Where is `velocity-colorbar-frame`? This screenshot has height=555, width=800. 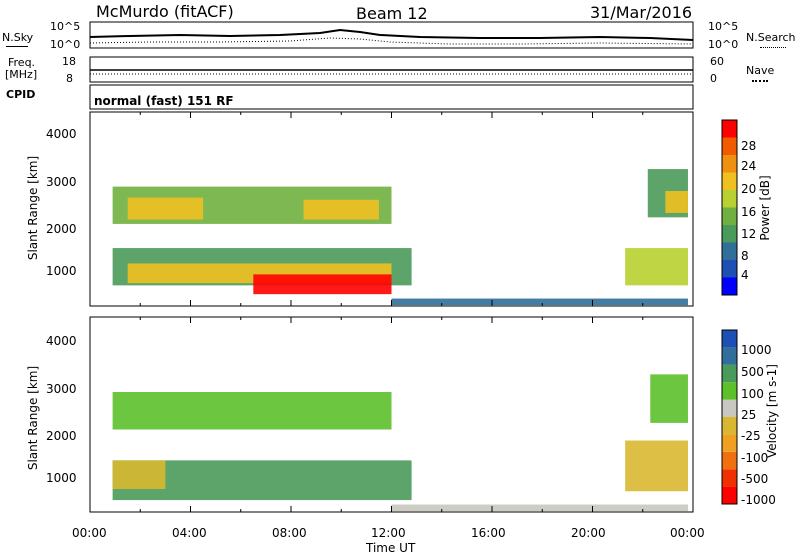
velocity-colorbar-frame is located at coordinates (729, 417).